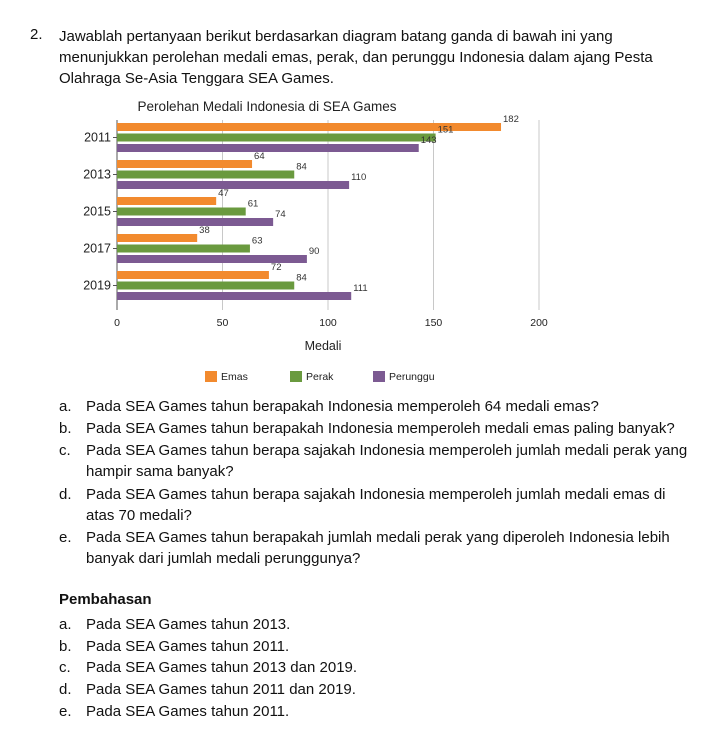  Describe the element at coordinates (276, 267) in the screenshot. I see `data-label: 72` at that location.